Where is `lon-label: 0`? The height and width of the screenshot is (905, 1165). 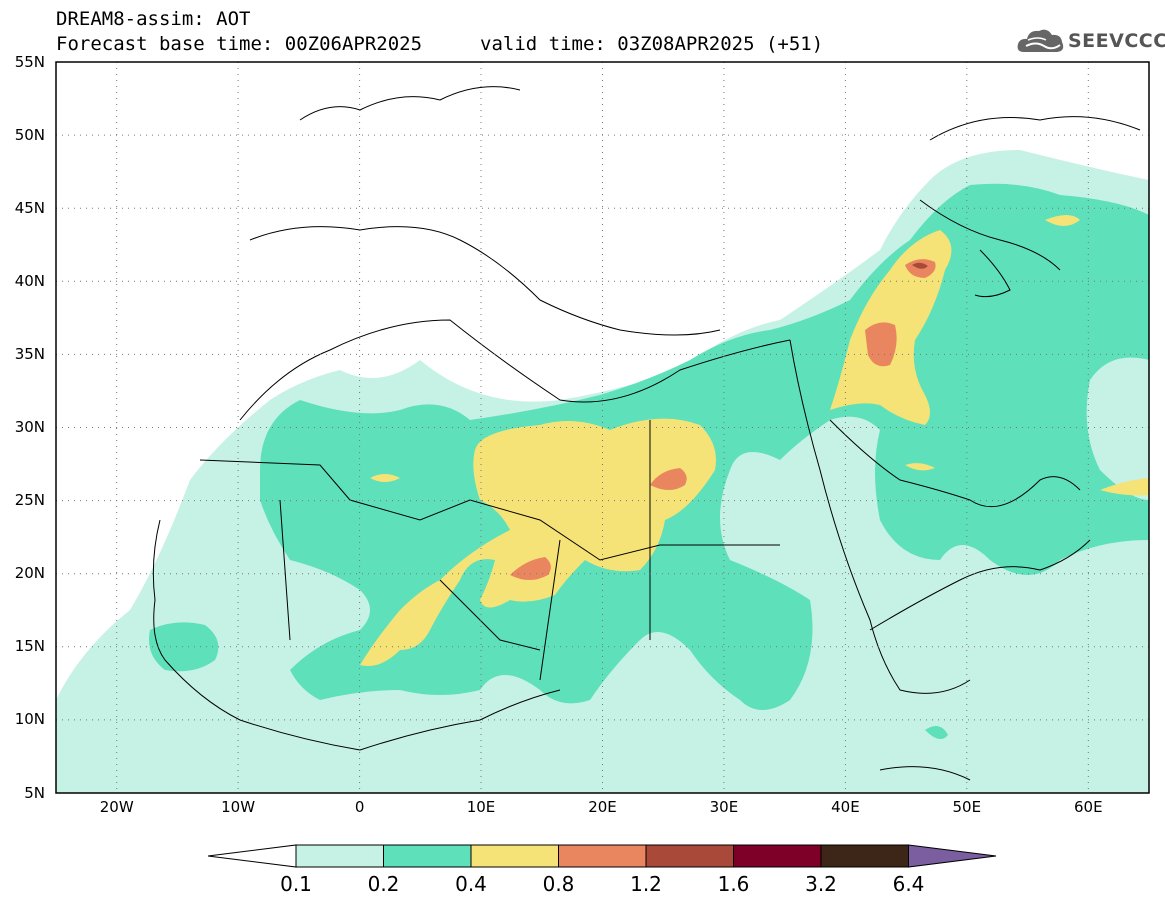
lon-label: 0 is located at coordinates (360, 807).